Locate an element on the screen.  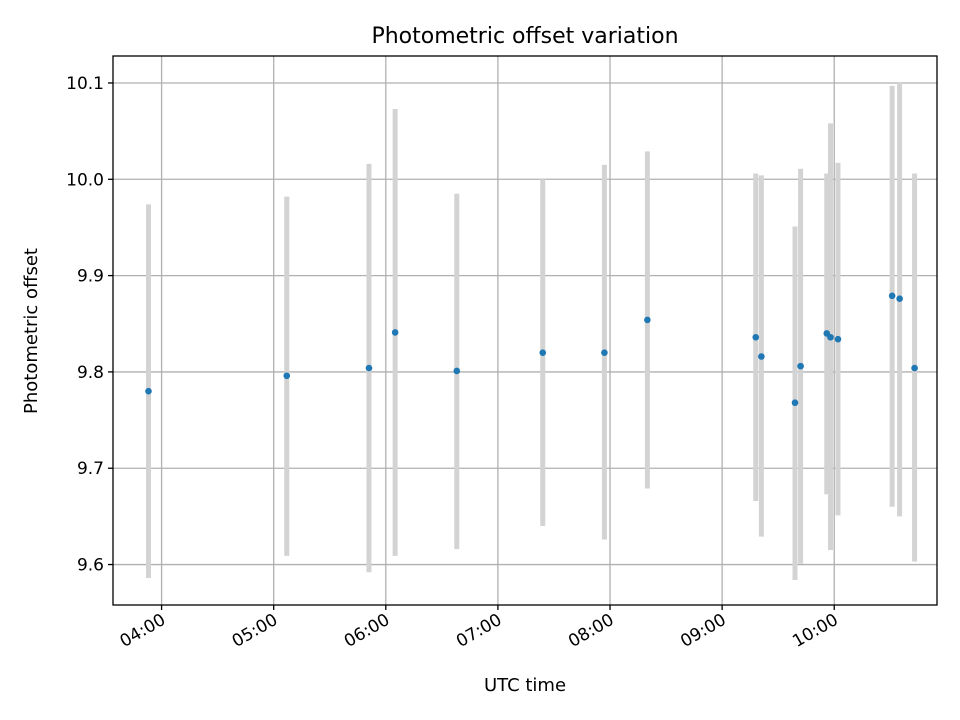
y-tick-label: 9.7 is located at coordinates (90, 469).